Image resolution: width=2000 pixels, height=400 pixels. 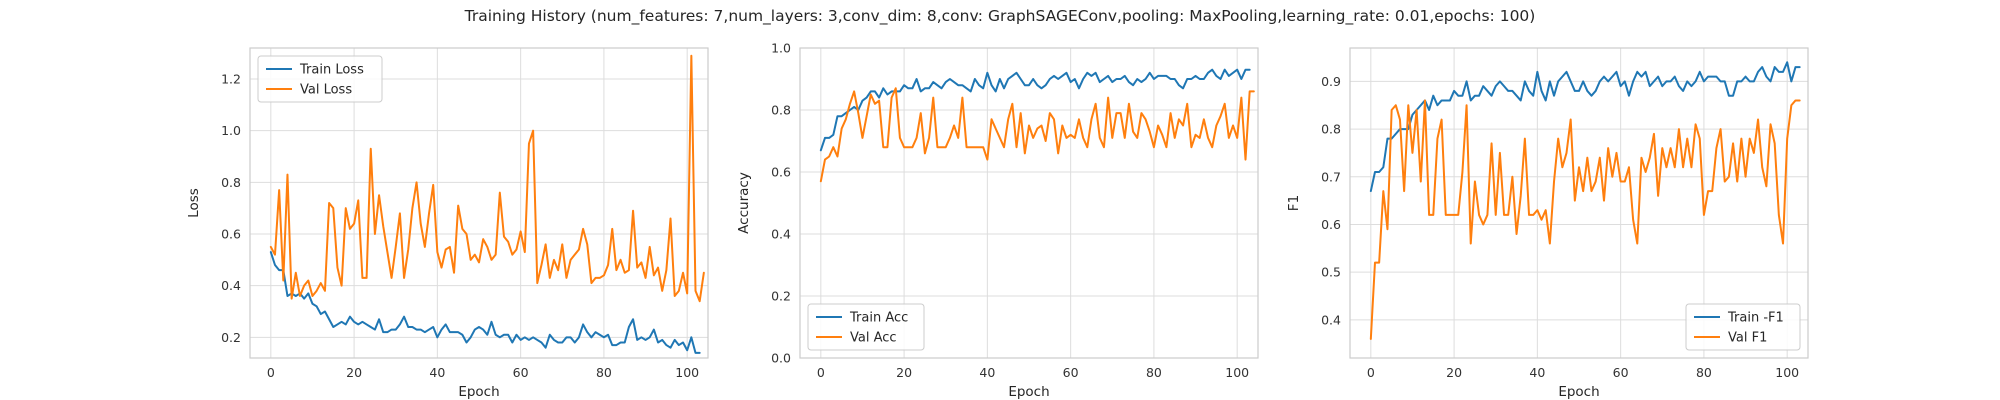 I want to click on legend-entry: Train -F1, so click(x=1755, y=318).